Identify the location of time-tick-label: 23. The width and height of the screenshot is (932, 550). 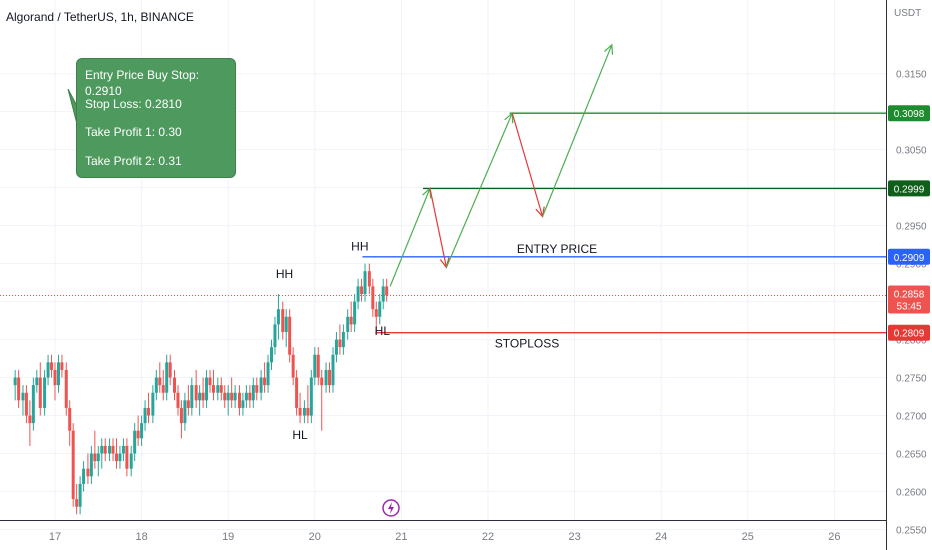
(574, 537).